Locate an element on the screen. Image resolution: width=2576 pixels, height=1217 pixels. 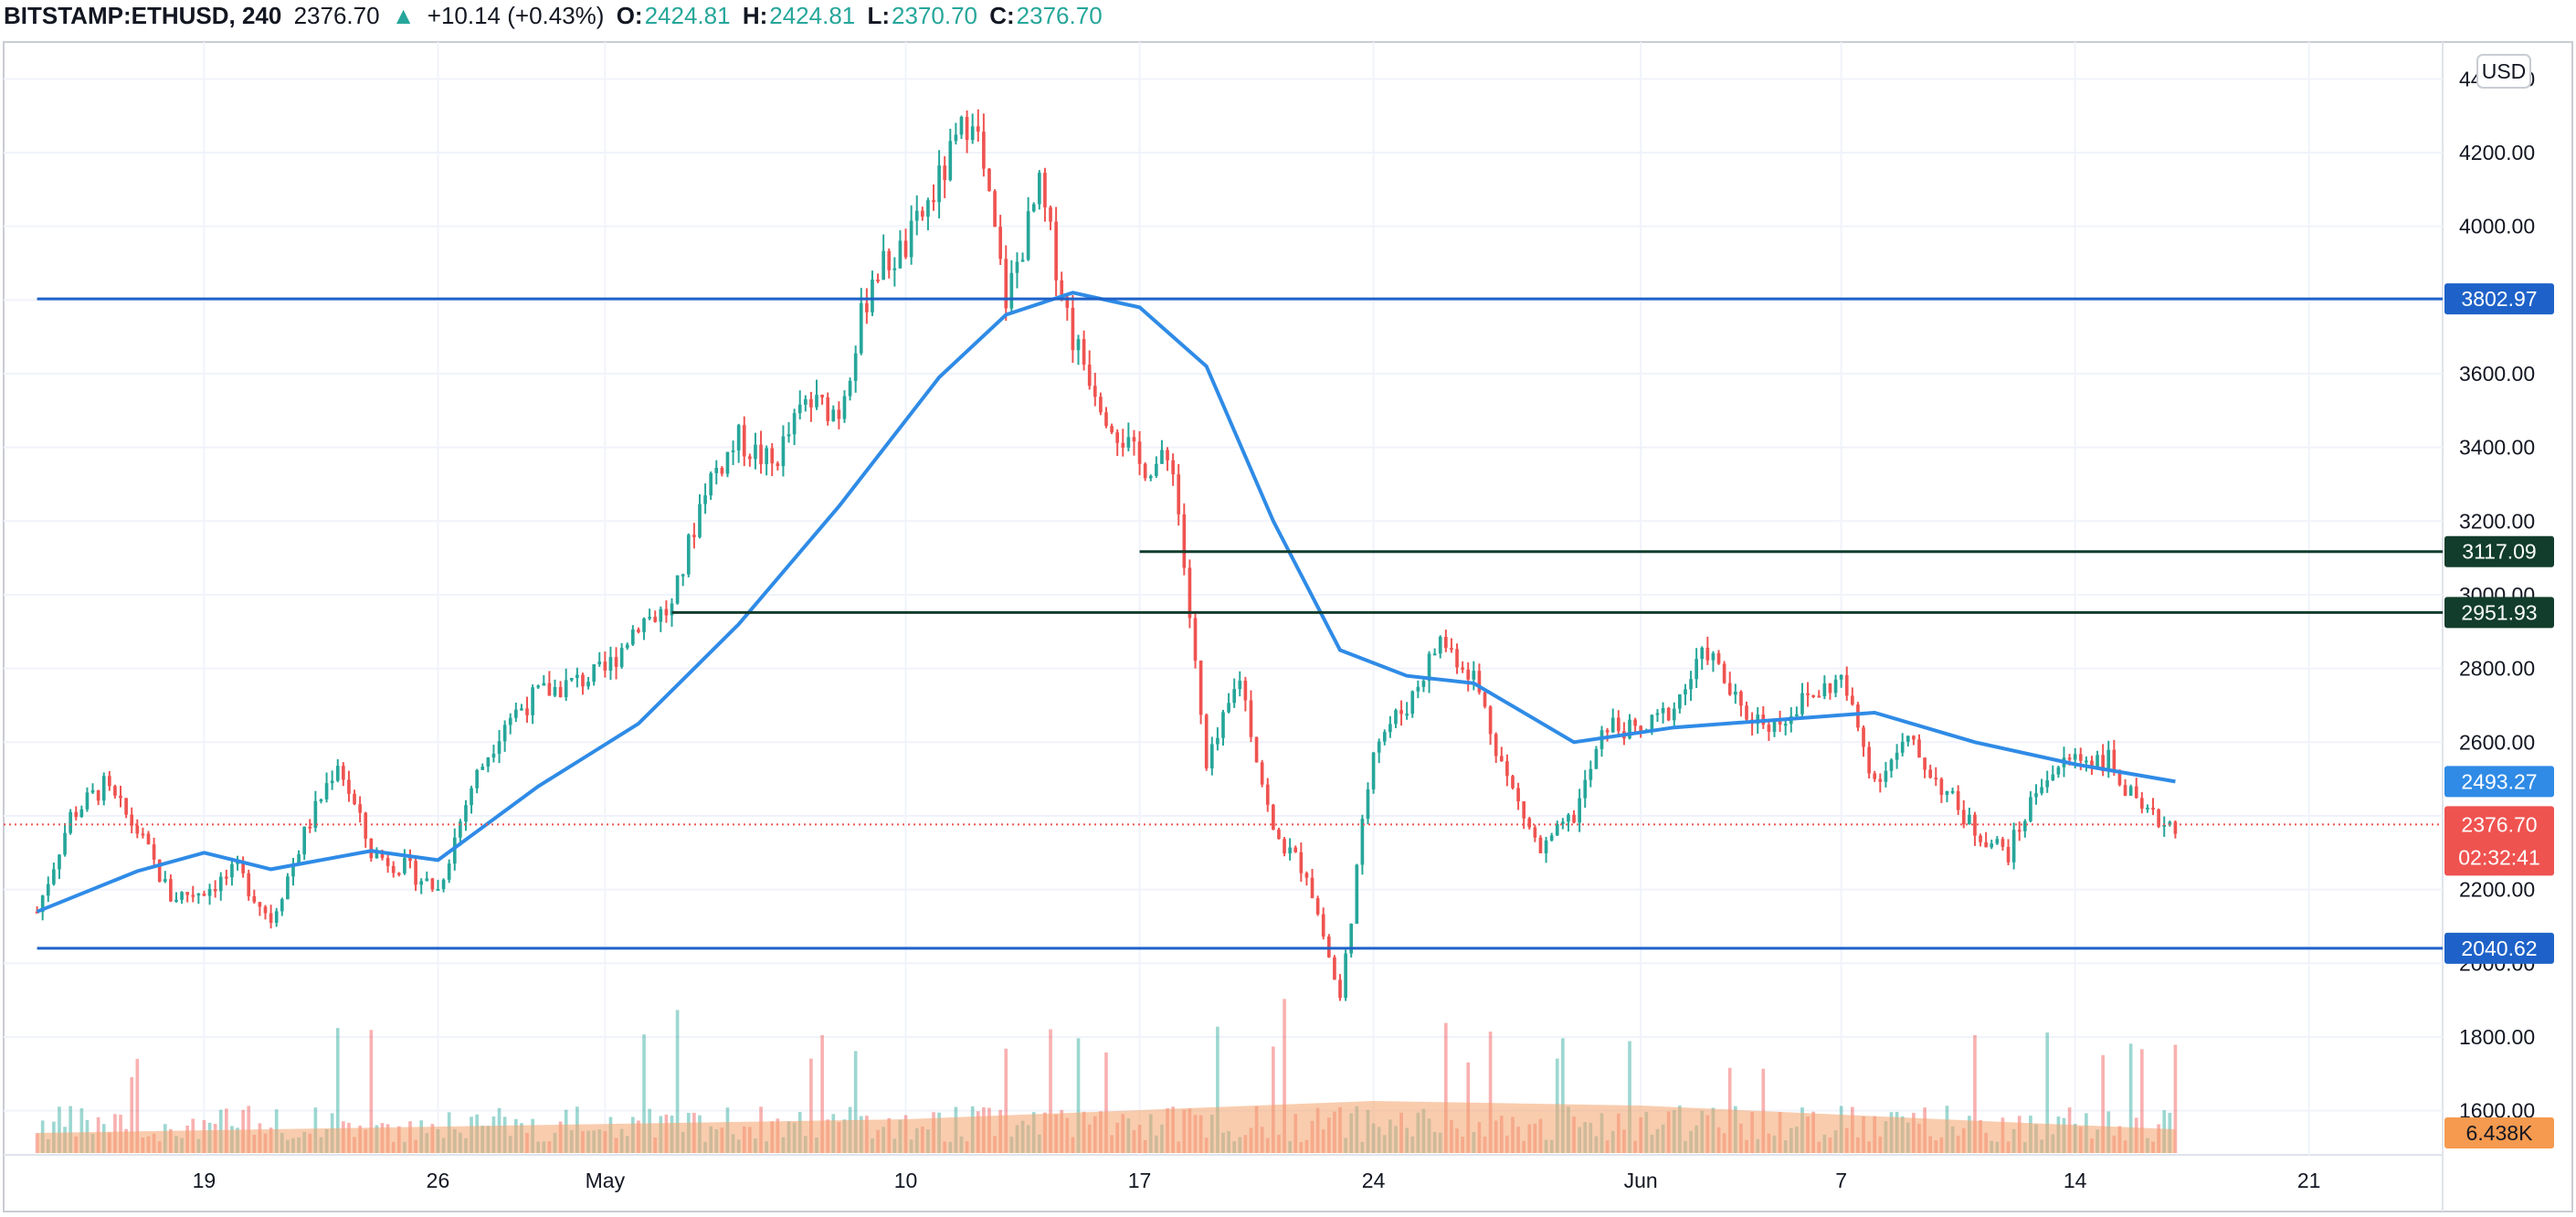
time-tick-label: Jun is located at coordinates (1641, 1180).